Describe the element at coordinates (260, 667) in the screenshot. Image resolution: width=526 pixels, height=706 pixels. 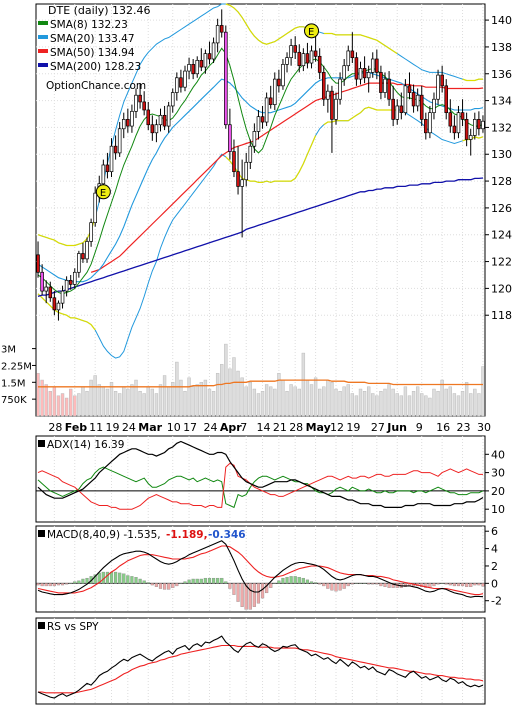
I see `rs-line` at that location.